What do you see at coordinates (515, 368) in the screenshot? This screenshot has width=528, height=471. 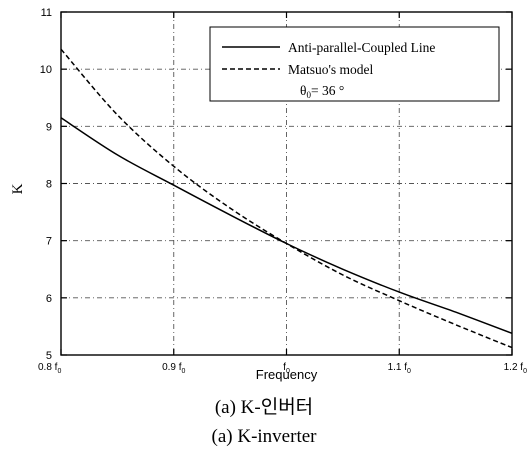 I see `x-tick-label: 1.2 f0` at bounding box center [515, 368].